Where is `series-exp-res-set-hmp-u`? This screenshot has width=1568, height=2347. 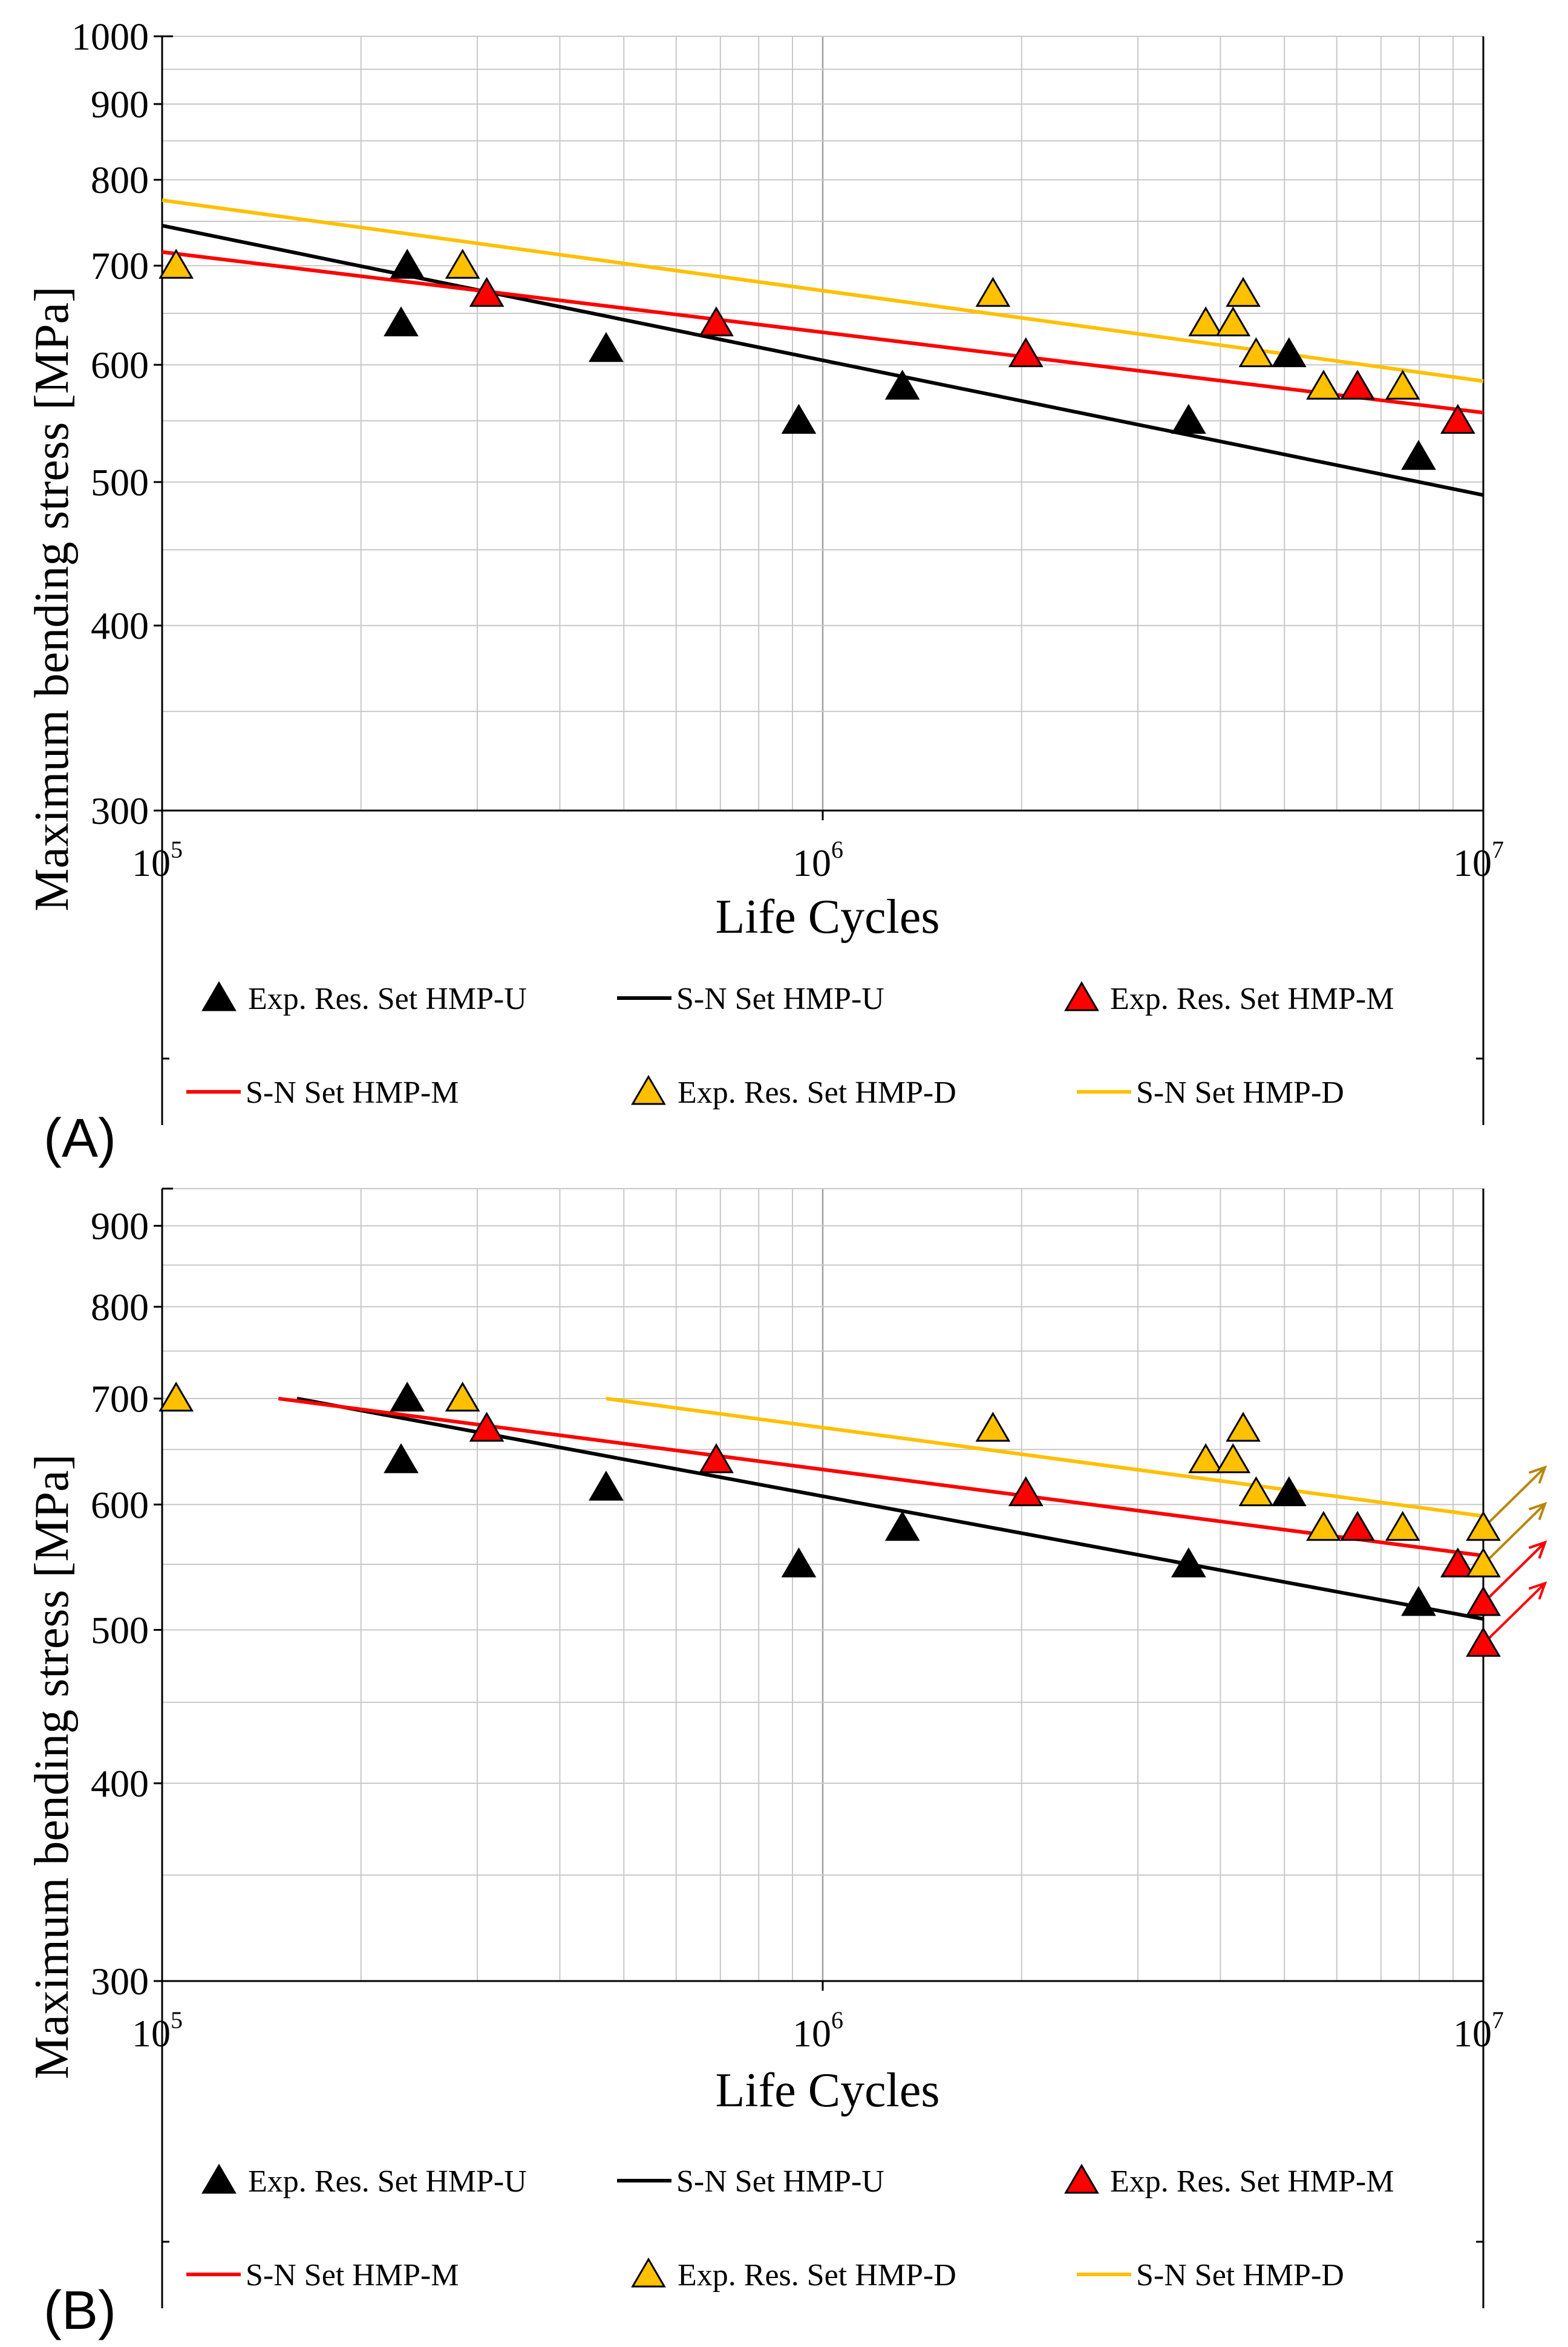
series-exp-res-set-hmp-u is located at coordinates (943, 1499).